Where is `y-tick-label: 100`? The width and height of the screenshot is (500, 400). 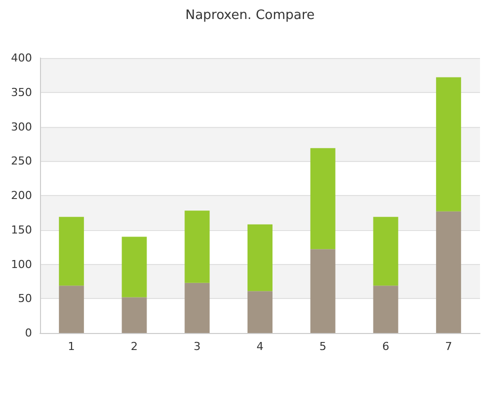 y-tick-label: 100 is located at coordinates (21, 264).